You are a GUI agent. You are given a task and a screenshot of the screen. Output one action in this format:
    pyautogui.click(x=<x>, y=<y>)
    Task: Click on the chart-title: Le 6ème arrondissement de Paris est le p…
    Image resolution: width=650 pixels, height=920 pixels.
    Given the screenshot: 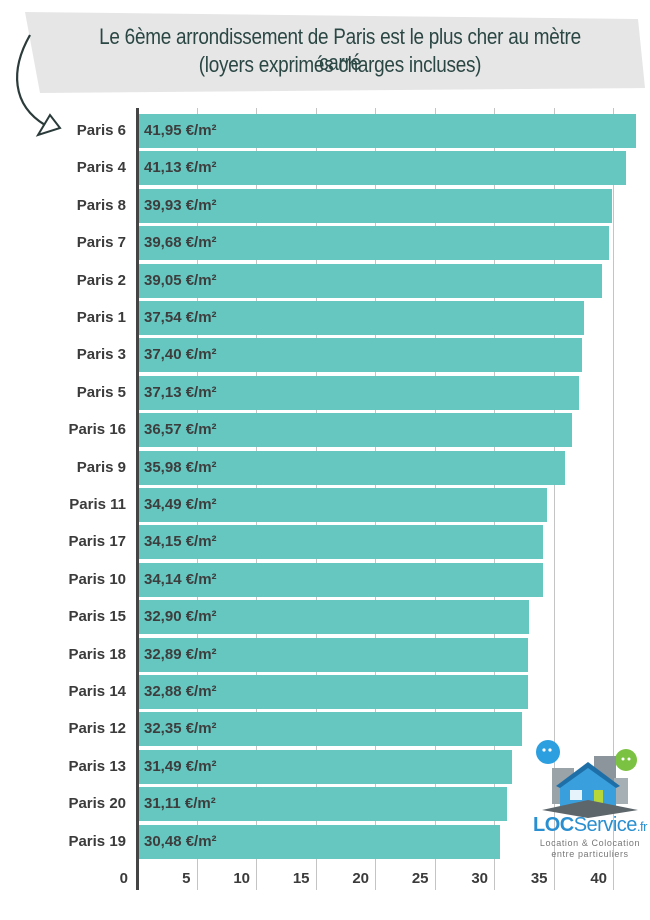 What is the action you would take?
    pyautogui.click(x=340, y=49)
    